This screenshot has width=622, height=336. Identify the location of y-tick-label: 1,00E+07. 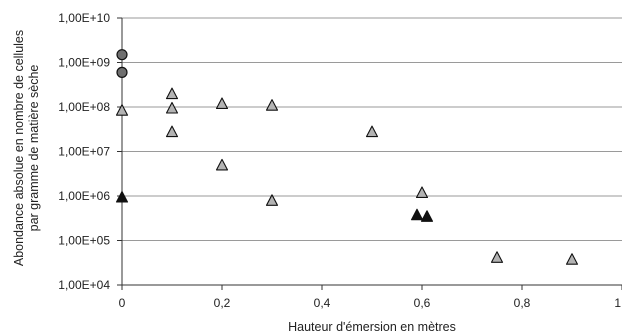
(84, 152).